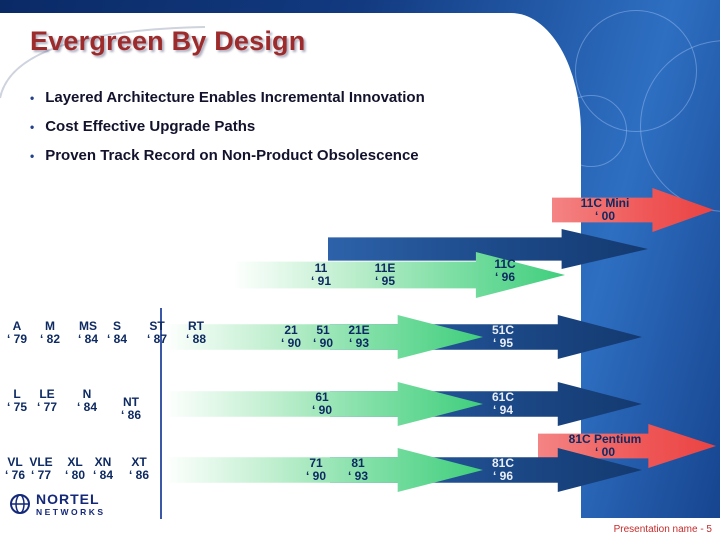  I want to click on globe-icon, so click(20, 504).